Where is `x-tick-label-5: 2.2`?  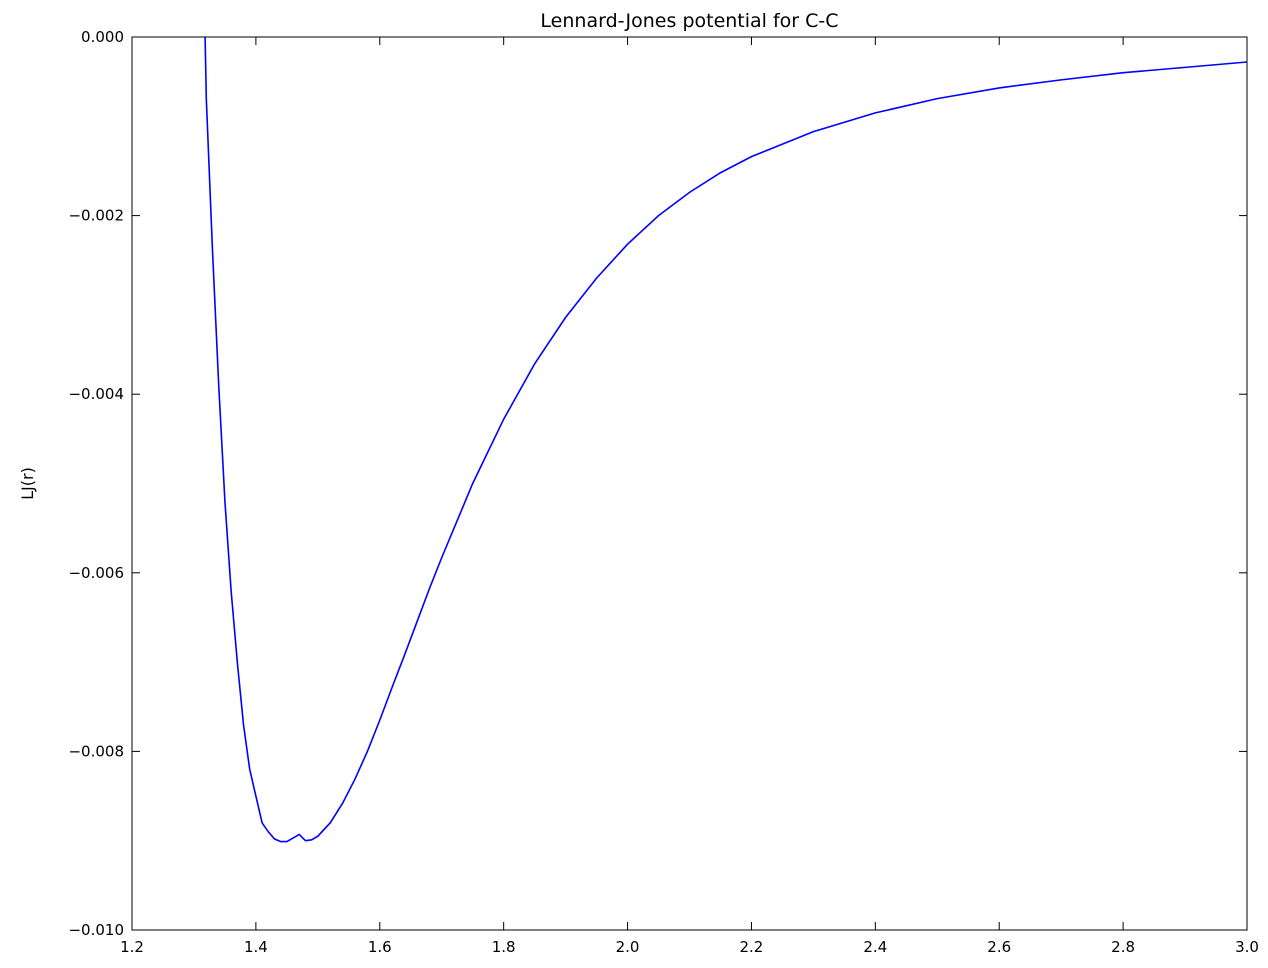
x-tick-label-5: 2.2 is located at coordinates (752, 947).